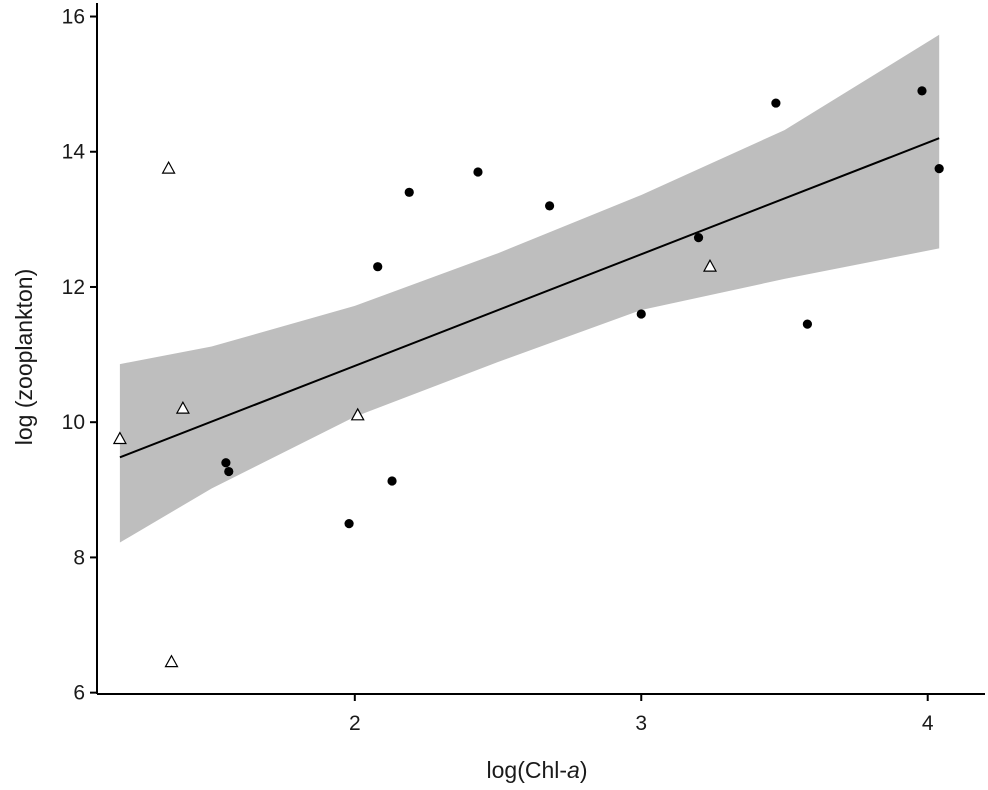 The width and height of the screenshot is (988, 790). What do you see at coordinates (24, 357) in the screenshot?
I see `y-axis-title: log (zooplankton)` at bounding box center [24, 357].